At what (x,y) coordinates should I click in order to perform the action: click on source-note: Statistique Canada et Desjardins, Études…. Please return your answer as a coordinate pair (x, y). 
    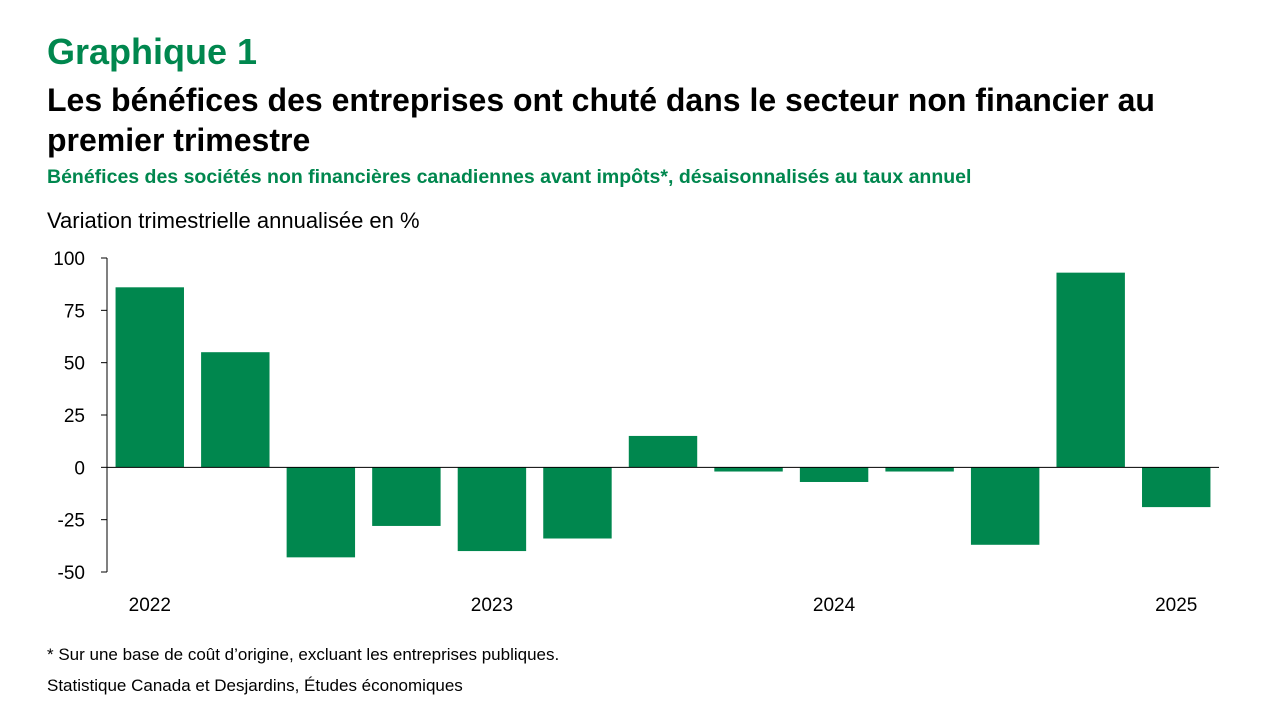
    Looking at the image, I should click on (255, 685).